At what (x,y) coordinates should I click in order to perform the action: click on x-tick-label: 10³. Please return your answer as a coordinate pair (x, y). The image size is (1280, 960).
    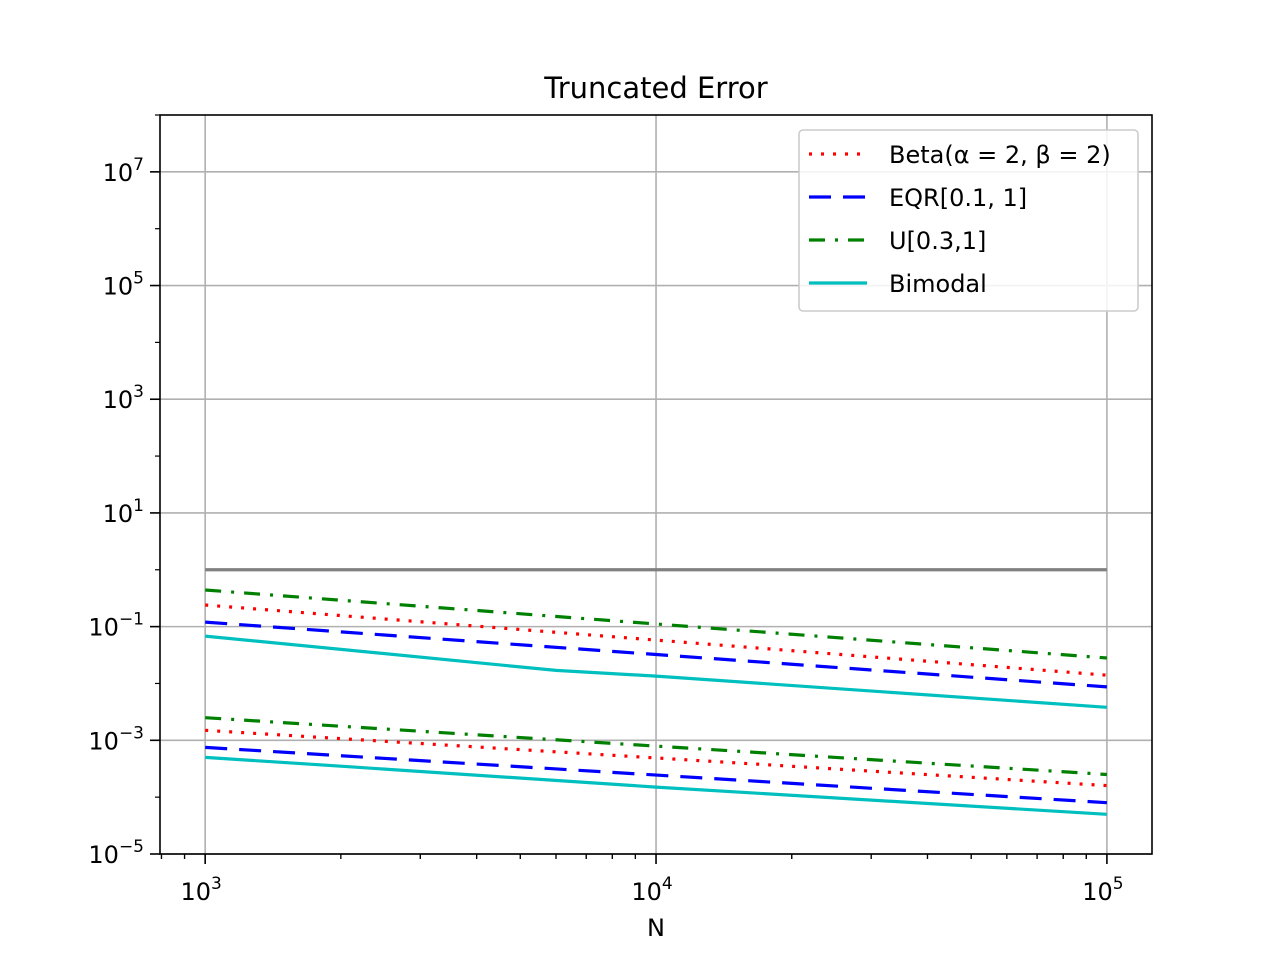
    Looking at the image, I should click on (200, 890).